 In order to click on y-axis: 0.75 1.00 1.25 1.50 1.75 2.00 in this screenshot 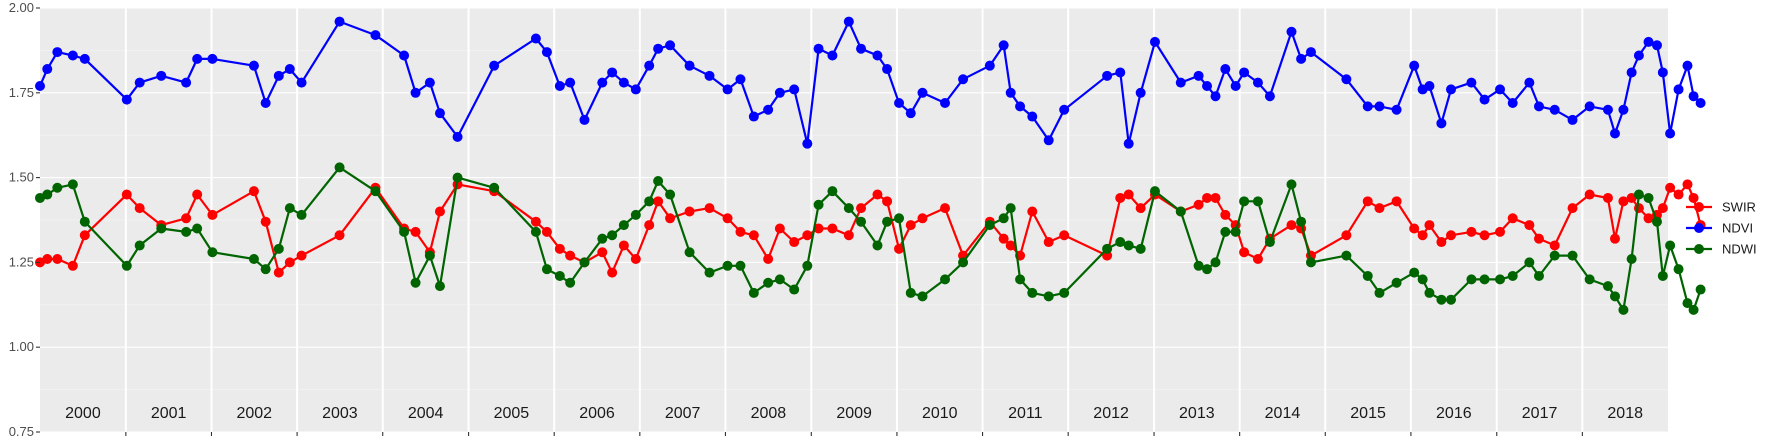, I will do `click(24, 219)`.